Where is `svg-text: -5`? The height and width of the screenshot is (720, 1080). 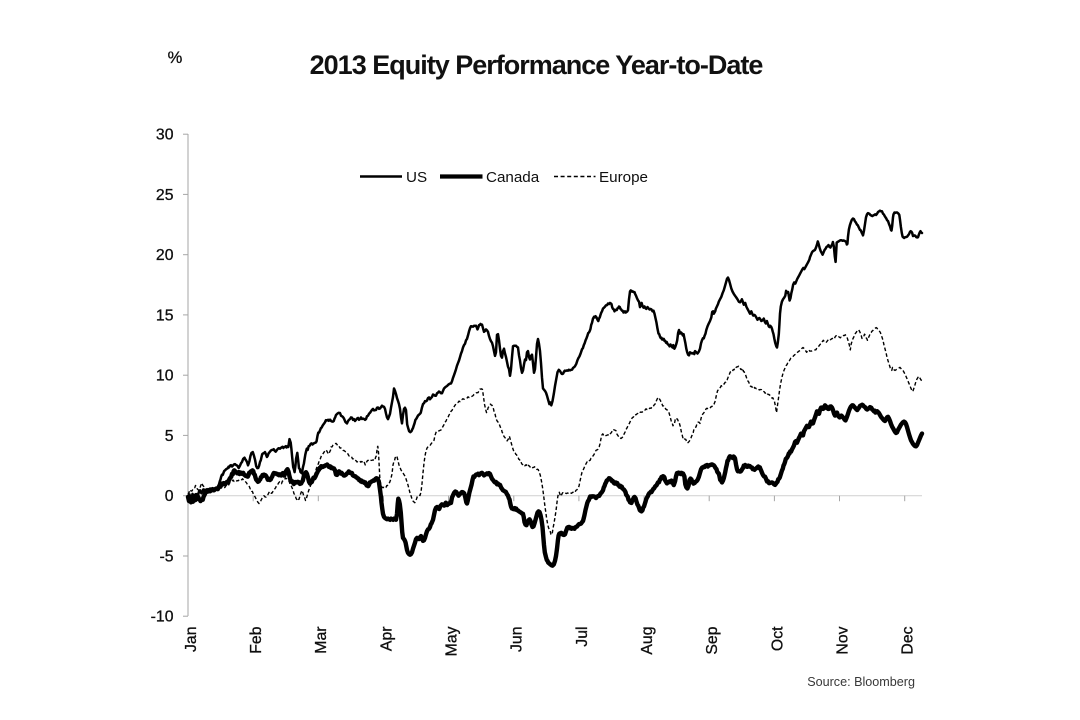
svg-text: -5 is located at coordinates (166, 556).